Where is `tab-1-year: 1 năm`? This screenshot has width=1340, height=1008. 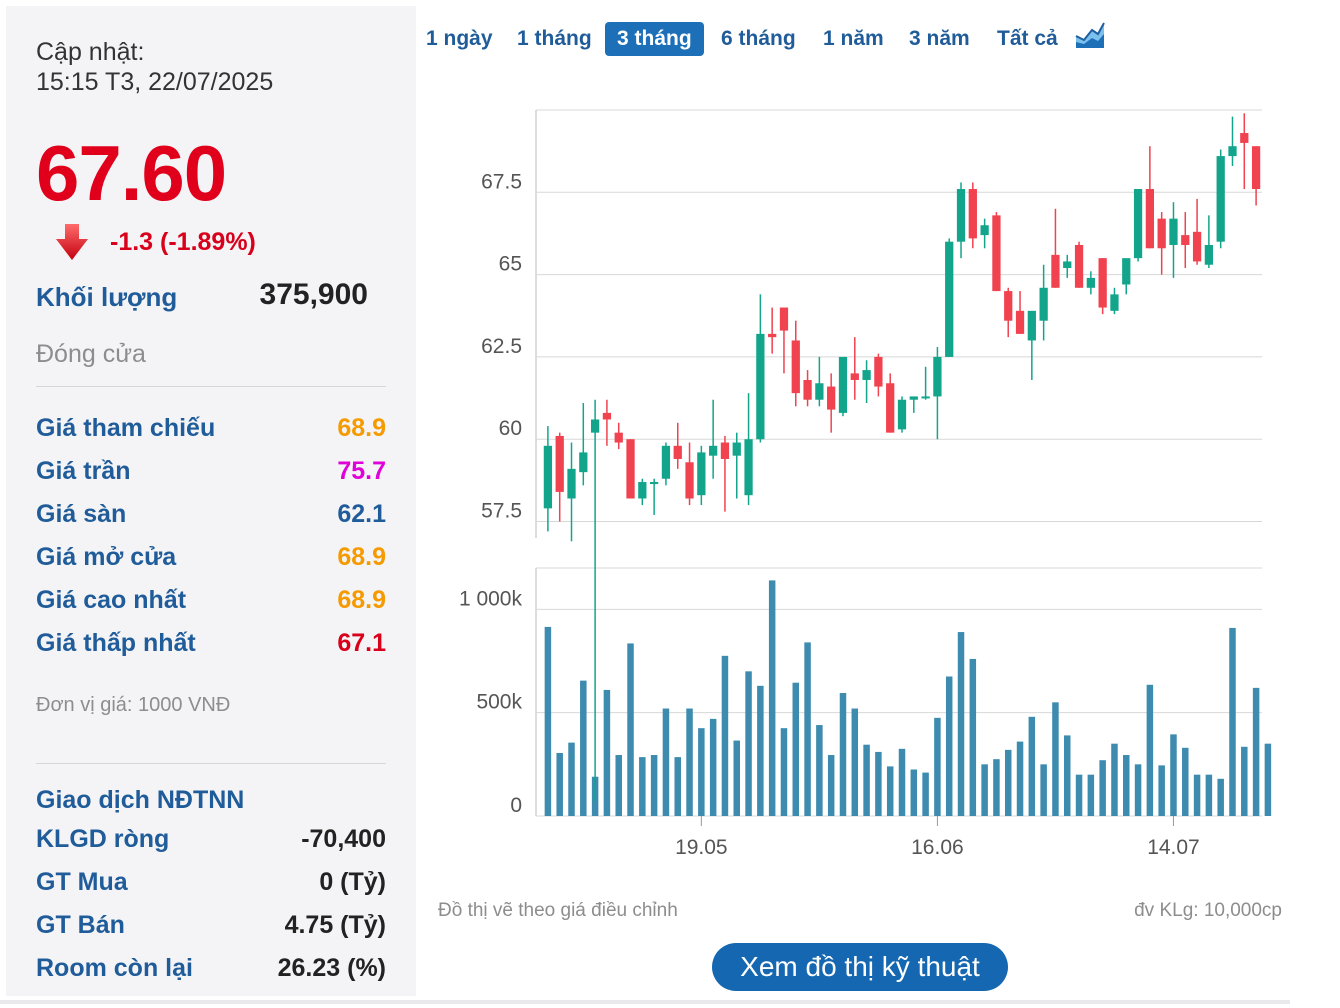 tab-1-year: 1 năm is located at coordinates (853, 38).